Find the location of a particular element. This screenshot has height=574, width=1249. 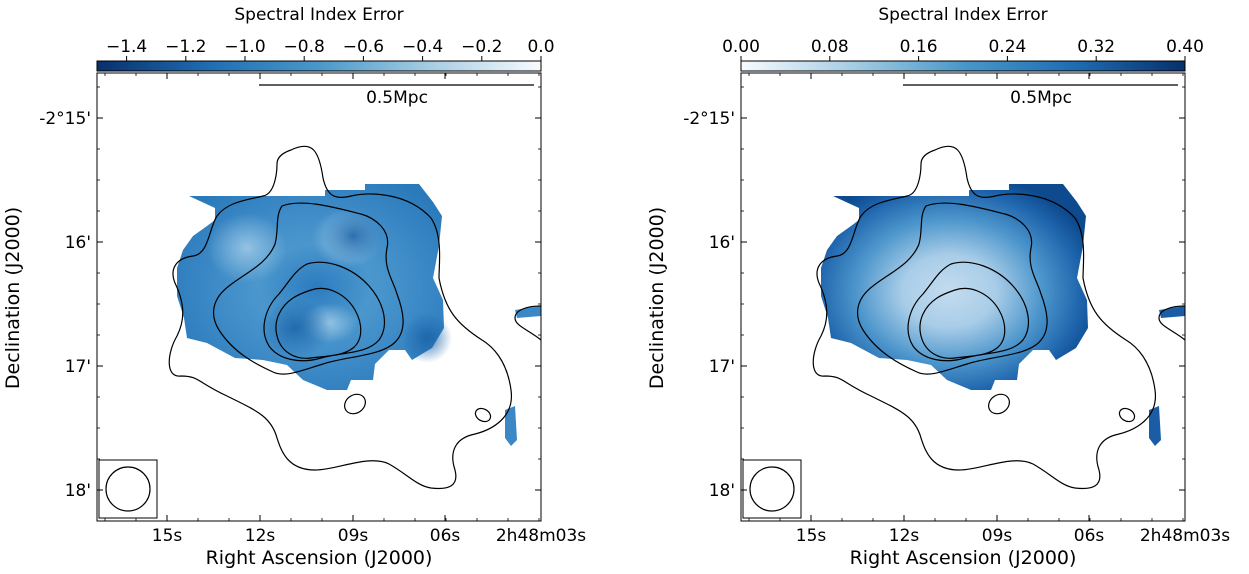

colorbar-tick-label: −1.0 is located at coordinates (244, 47).